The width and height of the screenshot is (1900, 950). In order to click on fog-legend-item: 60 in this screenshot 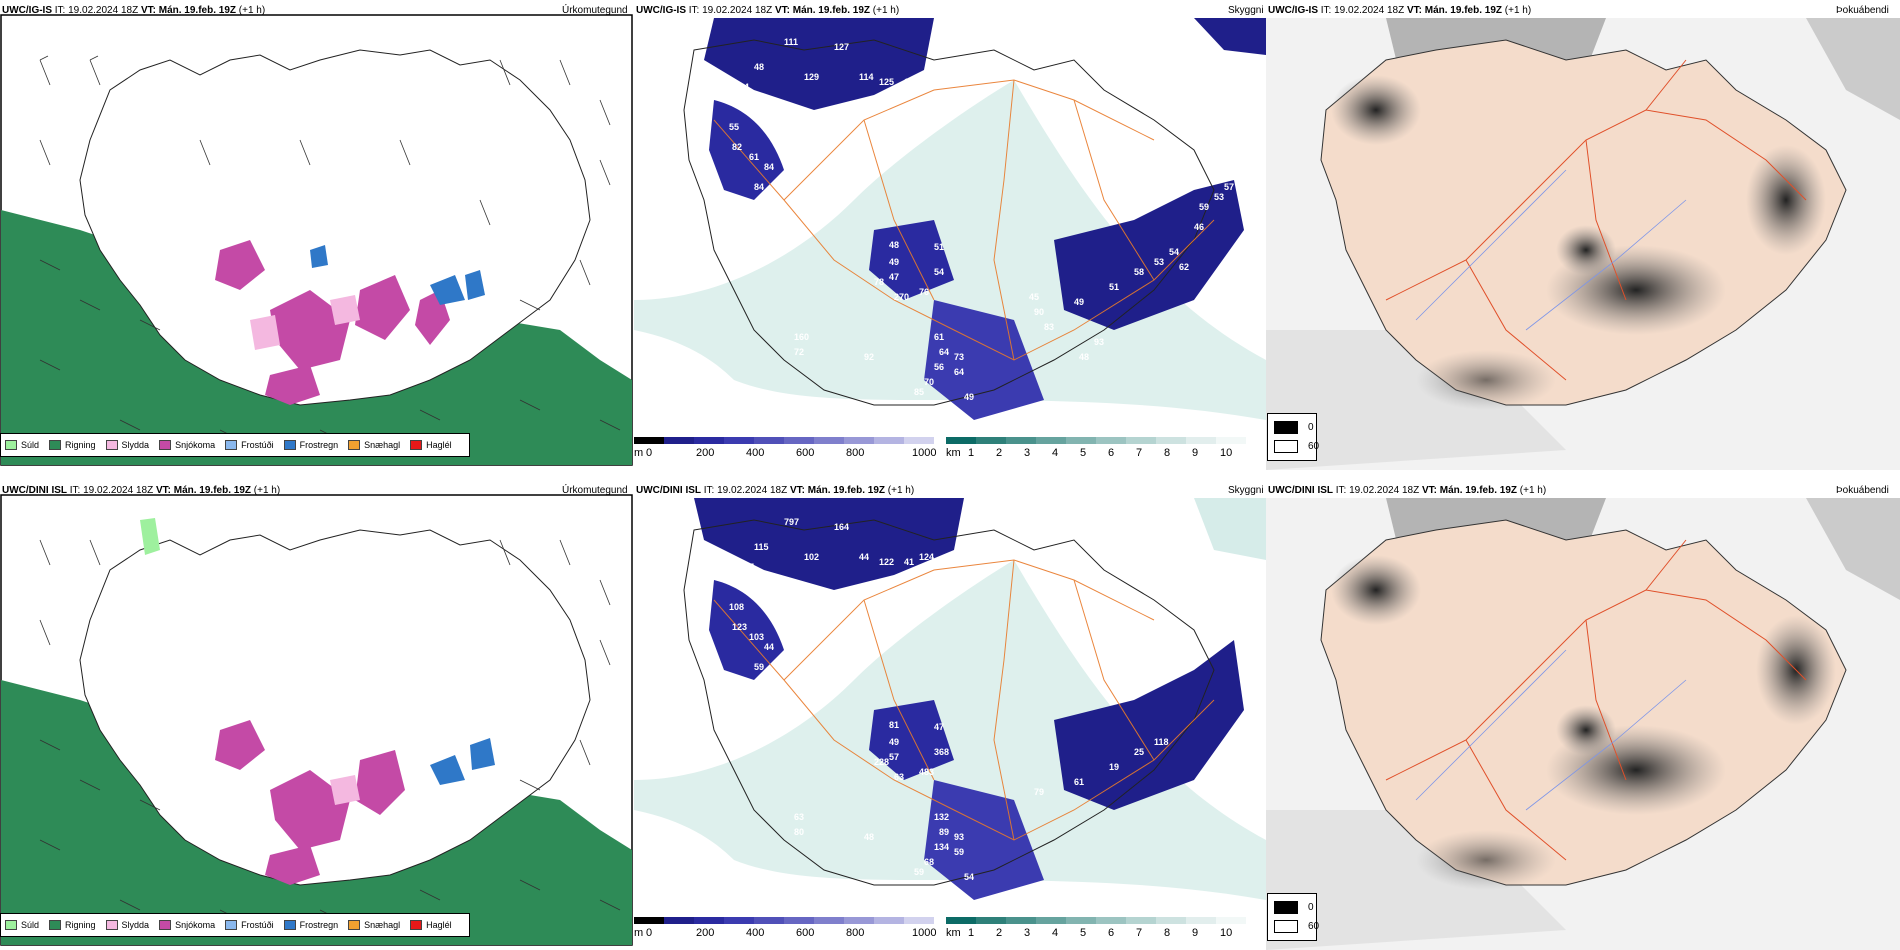, I will do `click(1296, 926)`.